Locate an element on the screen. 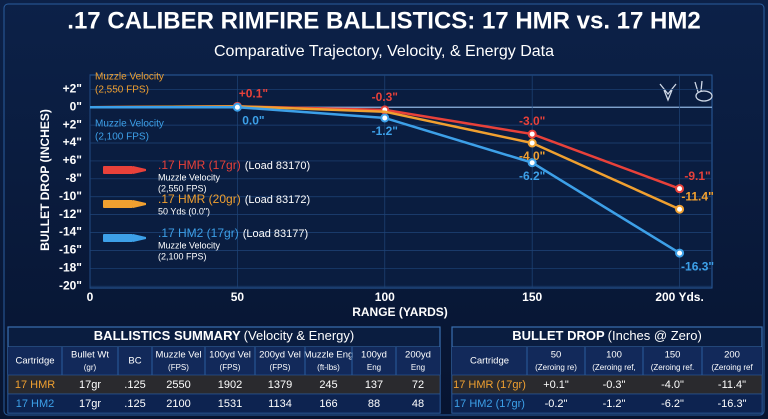 This screenshot has width=768, height=419. table-cell: 17gr is located at coordinates (90, 385).